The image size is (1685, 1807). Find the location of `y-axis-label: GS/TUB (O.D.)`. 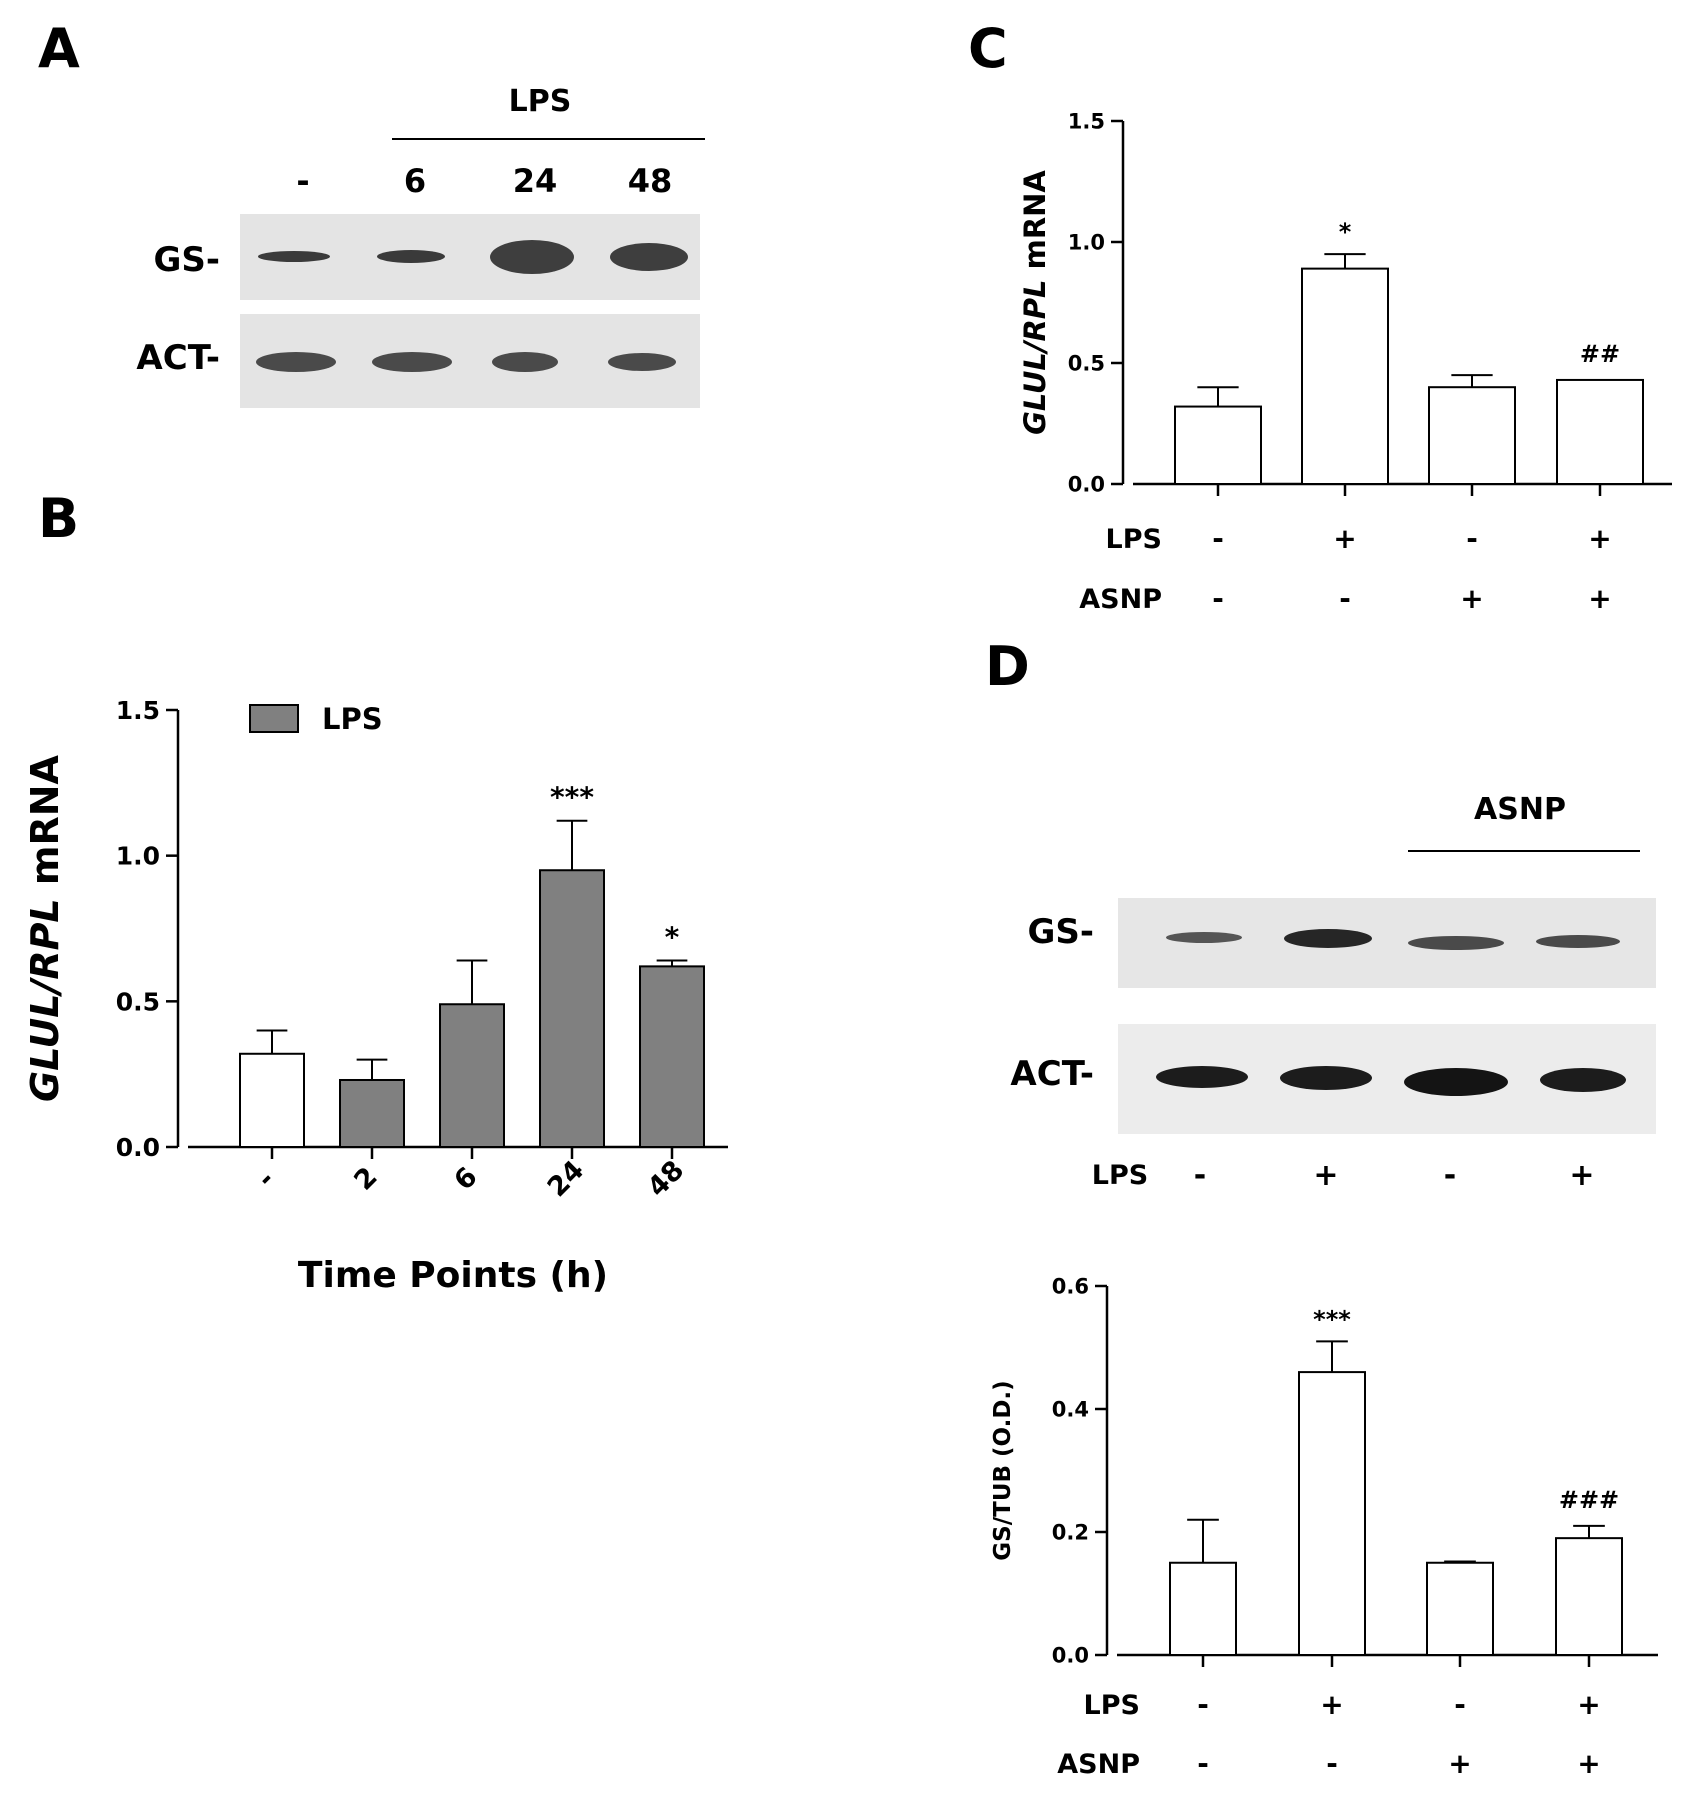

y-axis-label: GS/TUB (O.D.) is located at coordinates (1003, 1470).